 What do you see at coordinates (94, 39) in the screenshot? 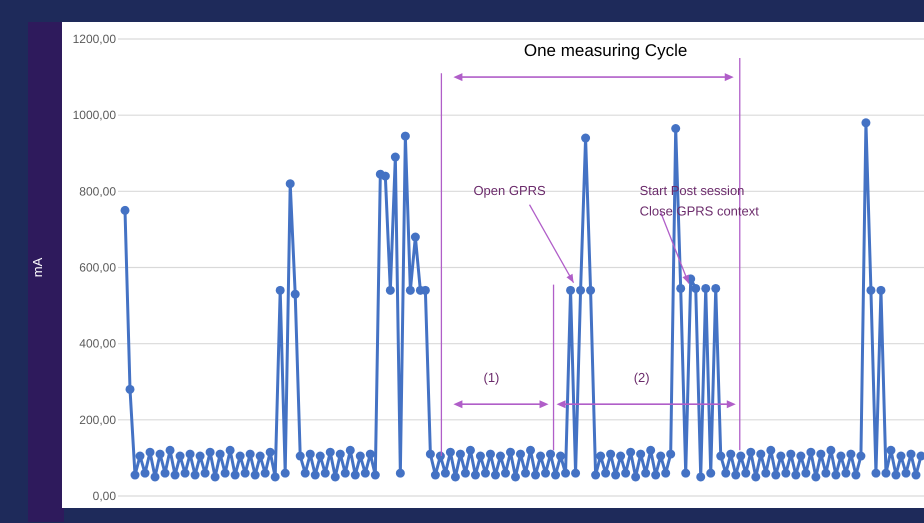
I see `y-tick-label: 1200,00` at bounding box center [94, 39].